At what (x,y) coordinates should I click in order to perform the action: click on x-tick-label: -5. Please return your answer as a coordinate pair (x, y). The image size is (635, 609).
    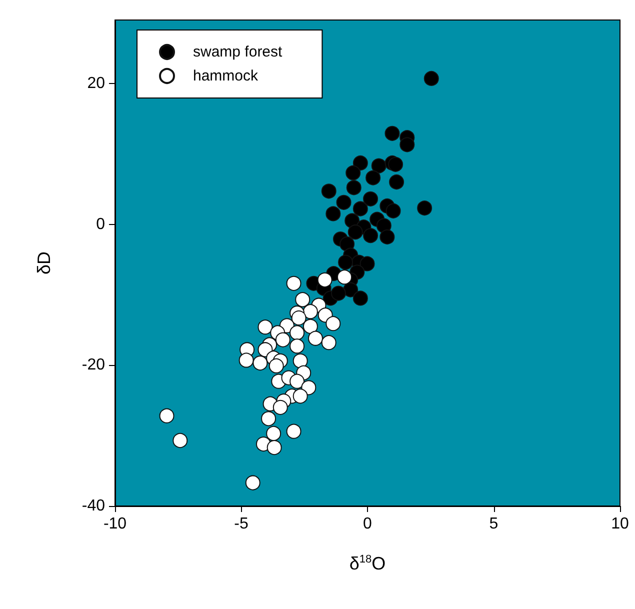
    Looking at the image, I should click on (241, 524).